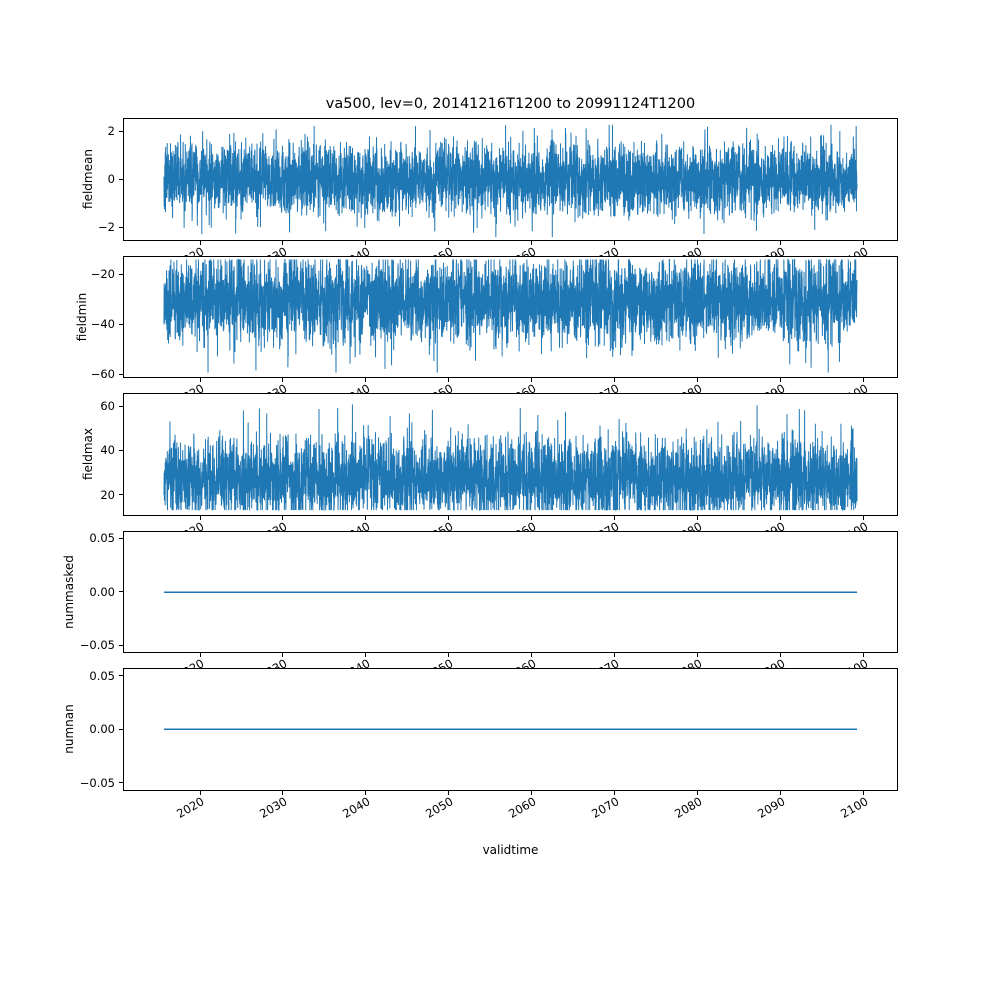 The height and width of the screenshot is (1000, 1000). I want to click on x-tick-label: 2050, so click(439, 807).